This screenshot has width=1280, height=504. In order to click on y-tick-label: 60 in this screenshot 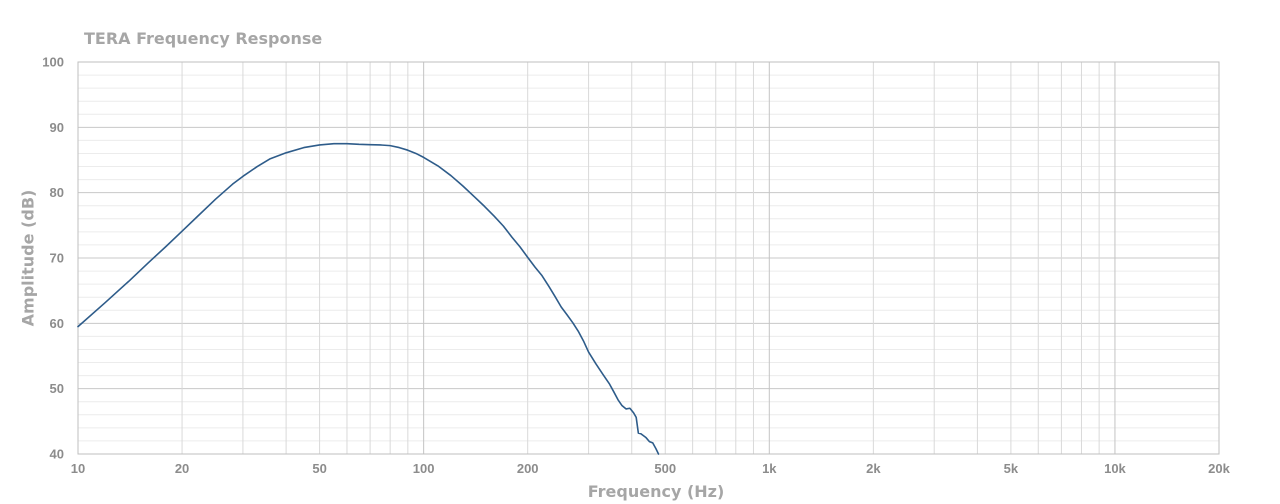, I will do `click(57, 323)`.